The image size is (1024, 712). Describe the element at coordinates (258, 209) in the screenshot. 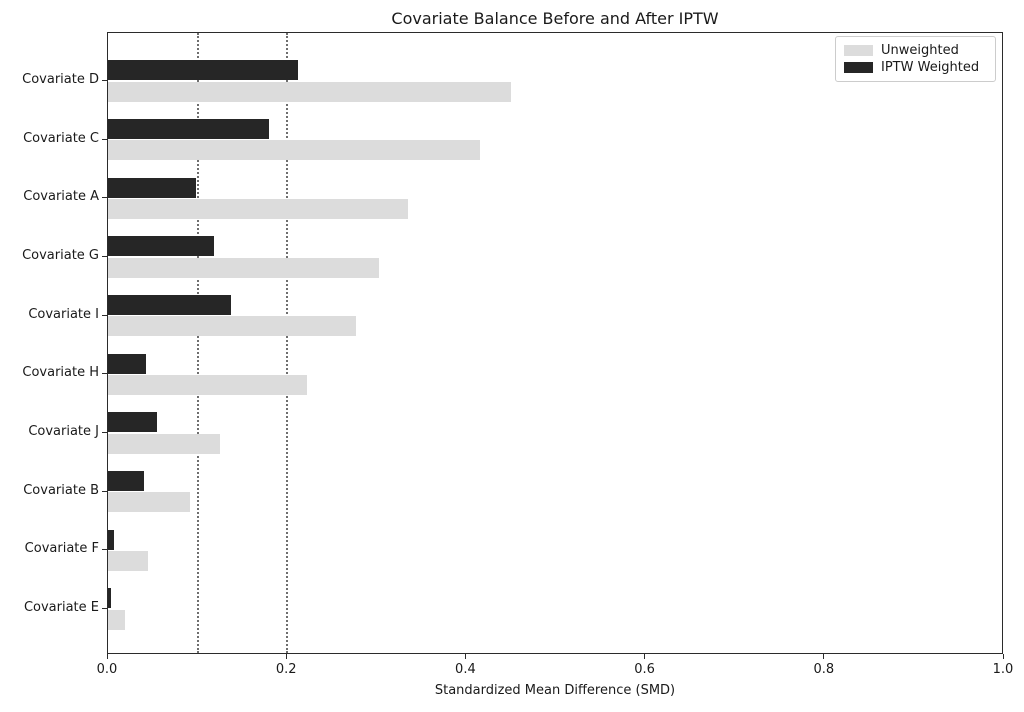

I see `bar-unweighted-covariate-a` at that location.